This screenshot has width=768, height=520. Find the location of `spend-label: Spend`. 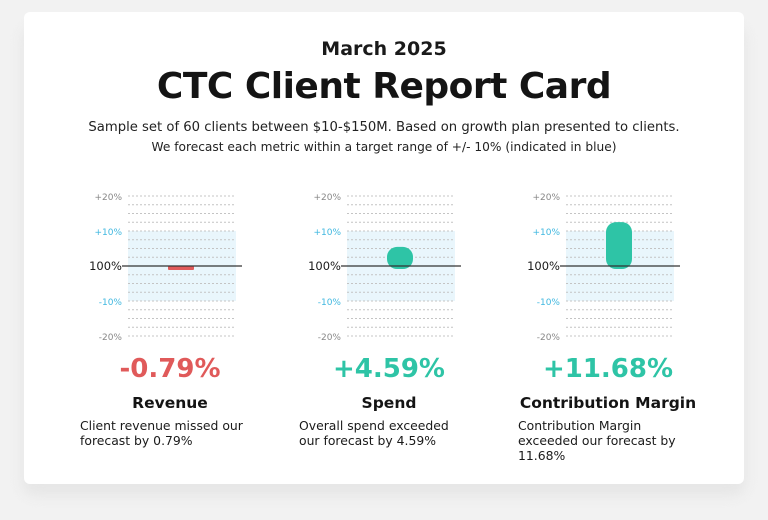

spend-label: Spend is located at coordinates (389, 403).